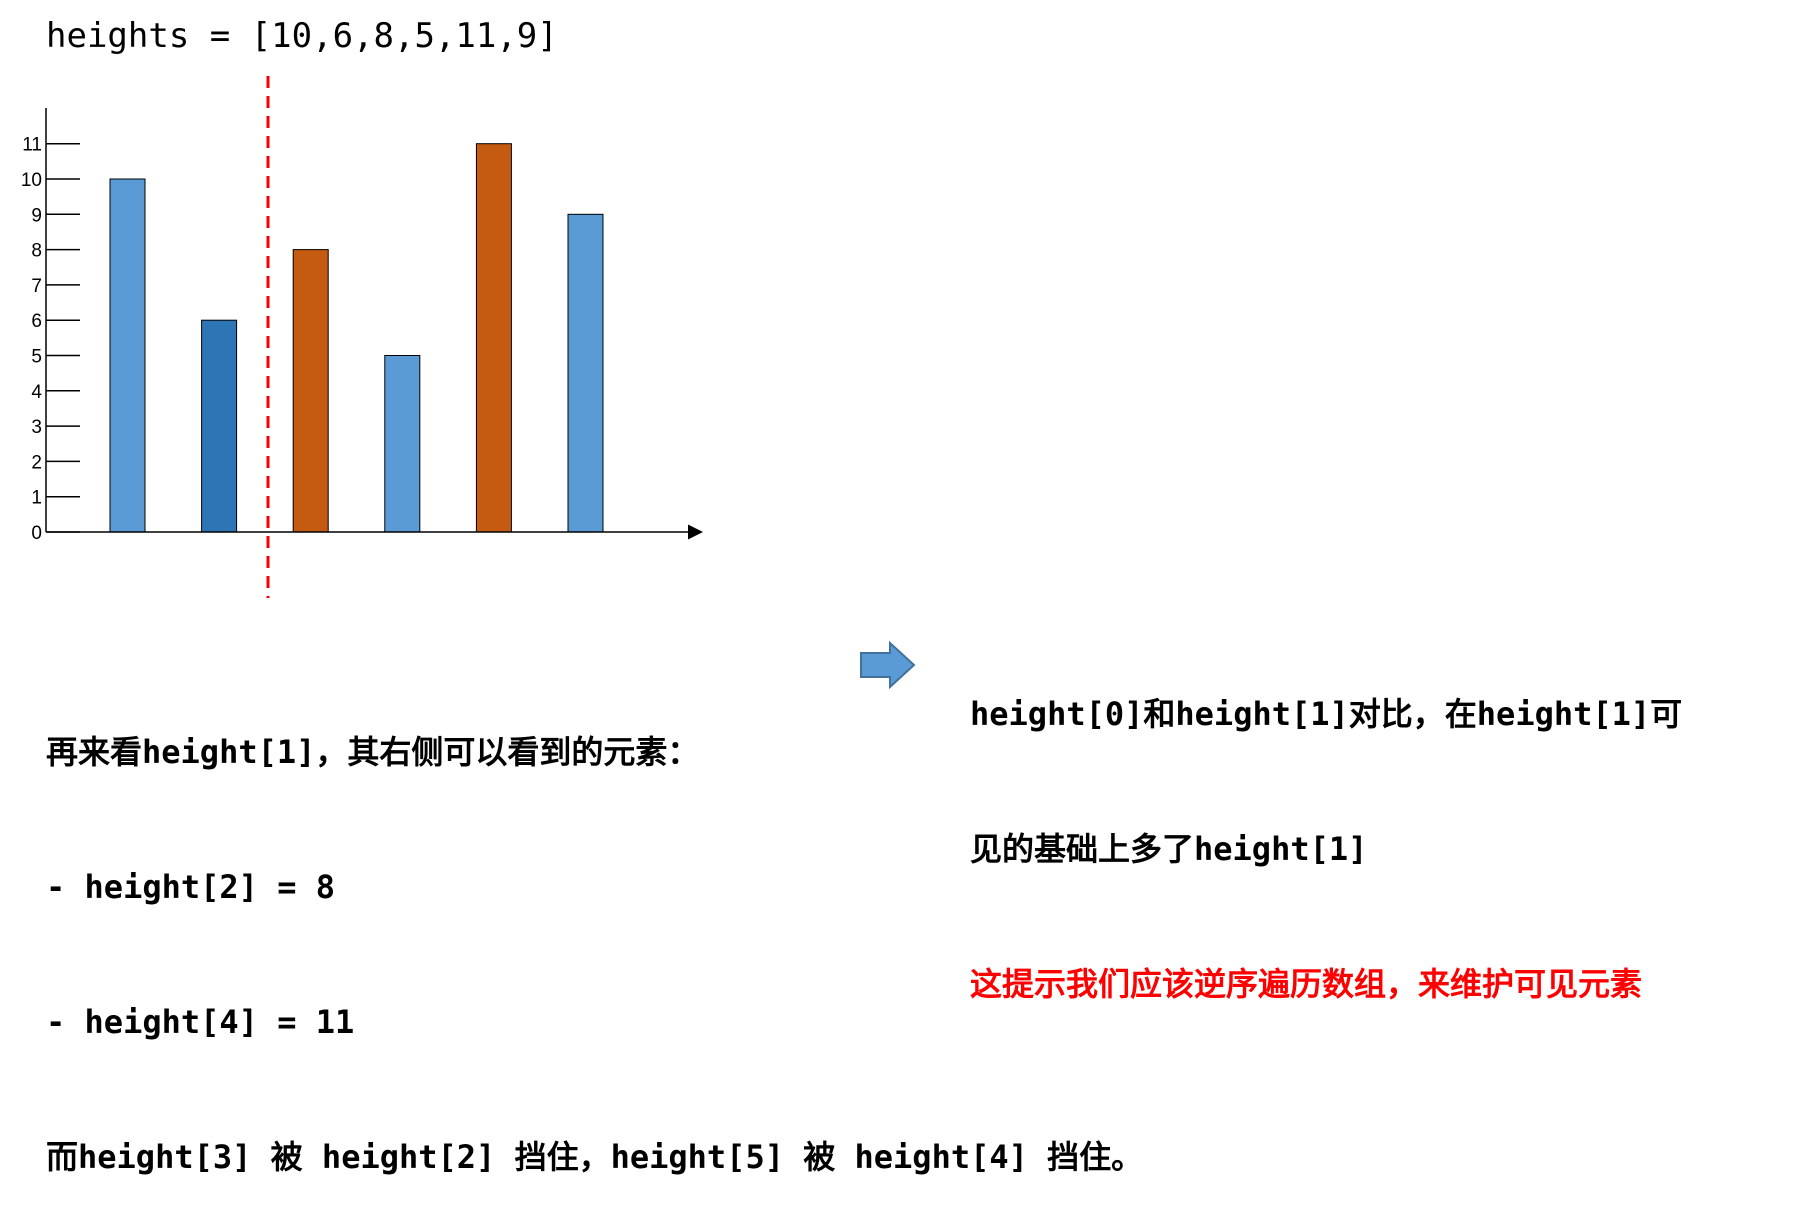 The image size is (1794, 1225). Describe the element at coordinates (36, 533) in the screenshot. I see `y-tick-label: 0` at that location.